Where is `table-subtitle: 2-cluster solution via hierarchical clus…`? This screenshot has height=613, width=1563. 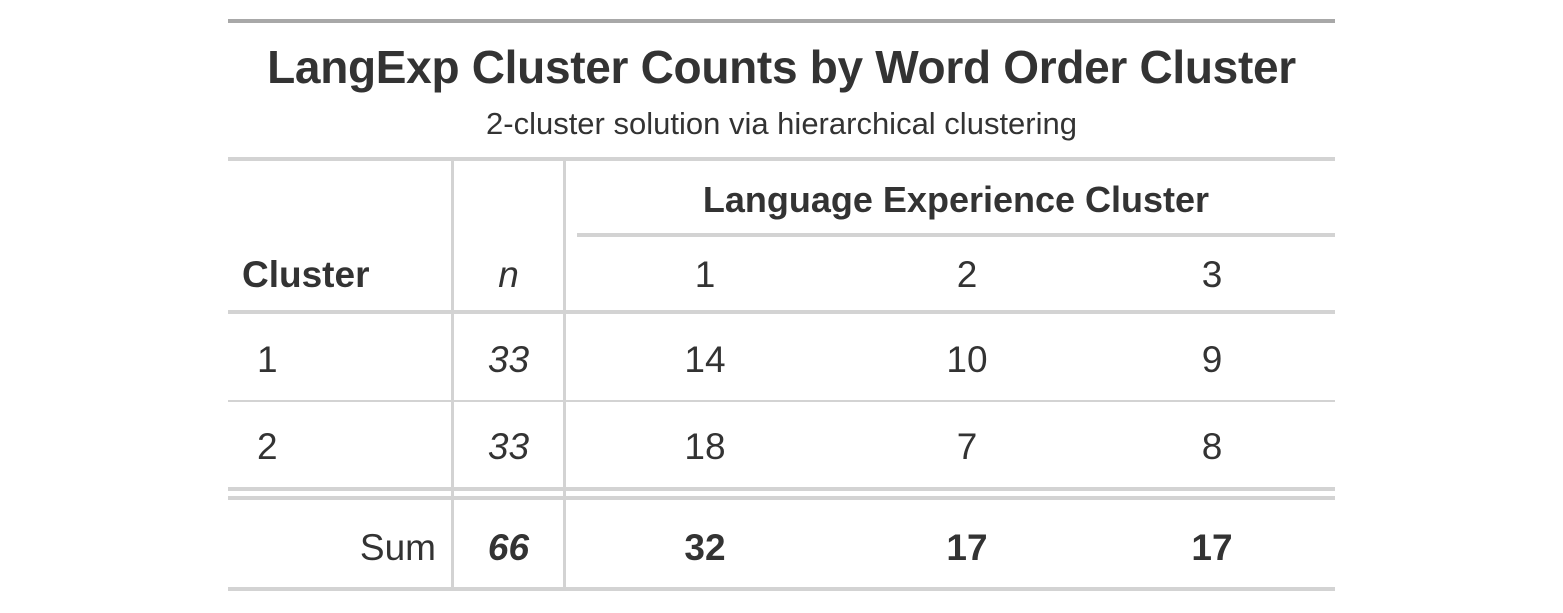 table-subtitle: 2-cluster solution via hierarchical clus… is located at coordinates (781, 123).